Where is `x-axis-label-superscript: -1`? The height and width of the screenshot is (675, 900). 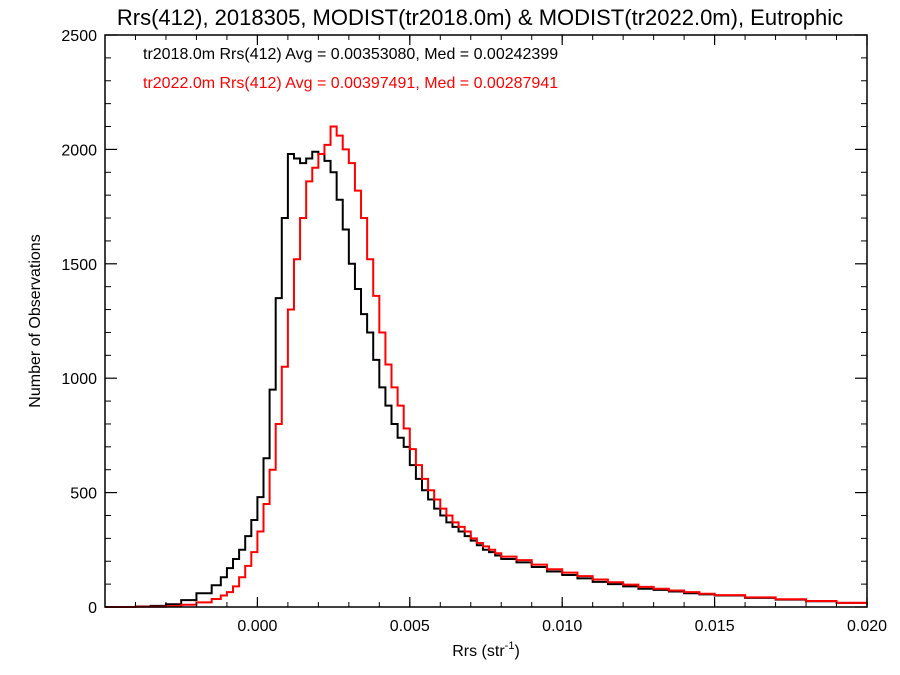 x-axis-label-superscript: -1 is located at coordinates (510, 646).